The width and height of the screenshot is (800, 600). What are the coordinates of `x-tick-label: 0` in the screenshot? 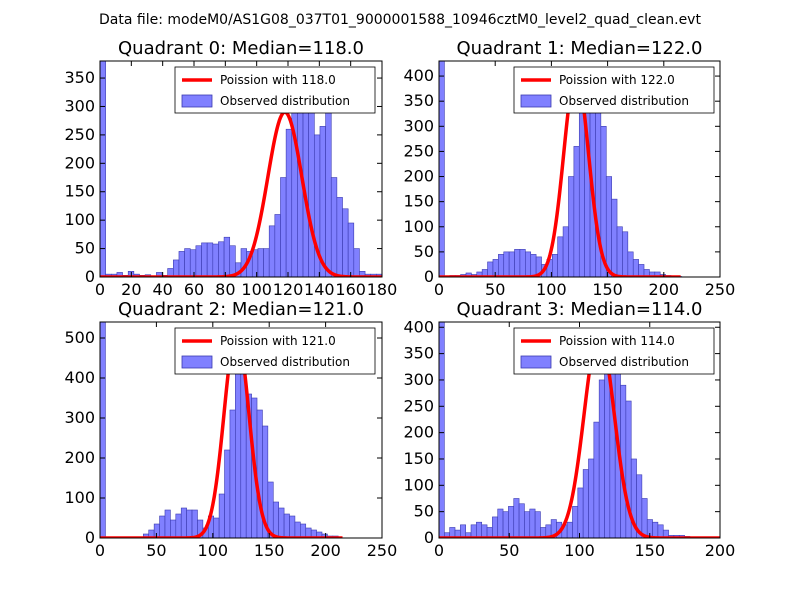 It's located at (100, 289).